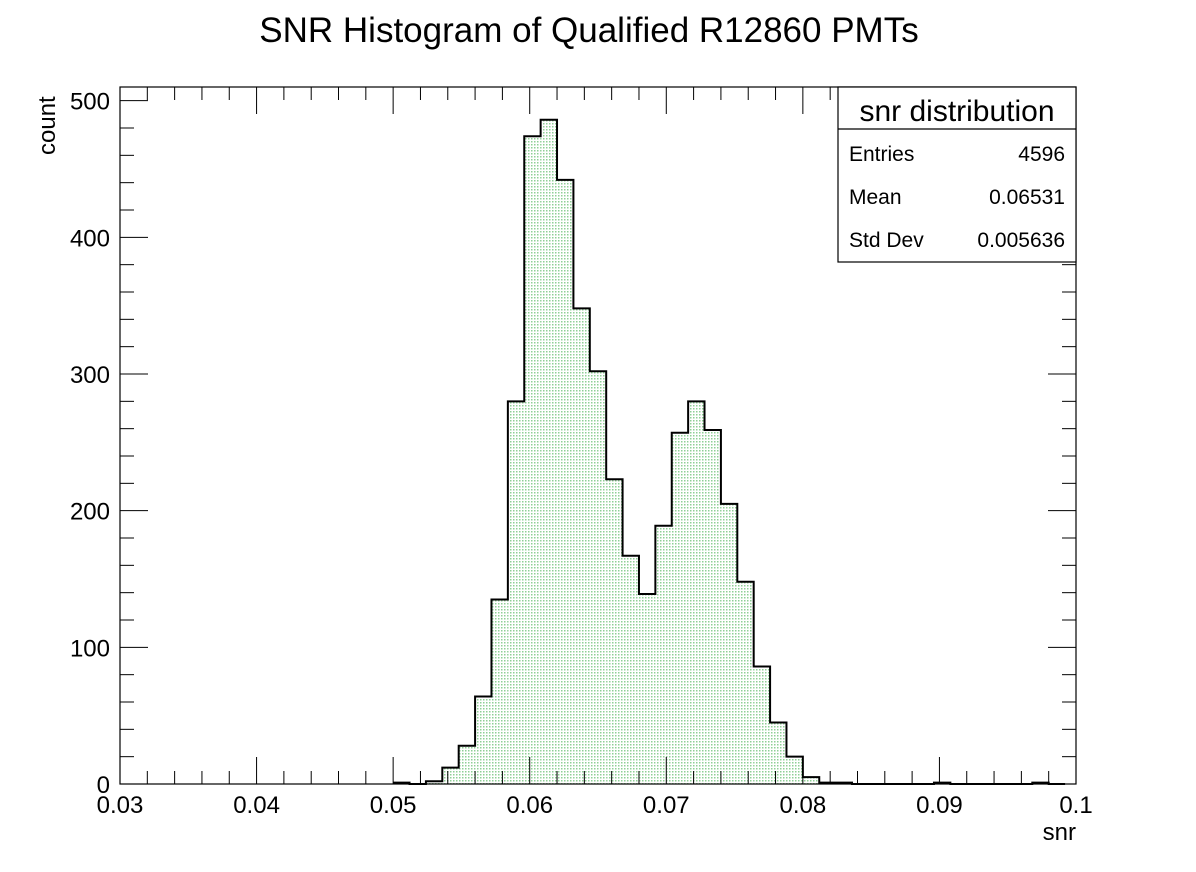 The width and height of the screenshot is (1196, 872). I want to click on x-tick-label: 0.05, so click(393, 805).